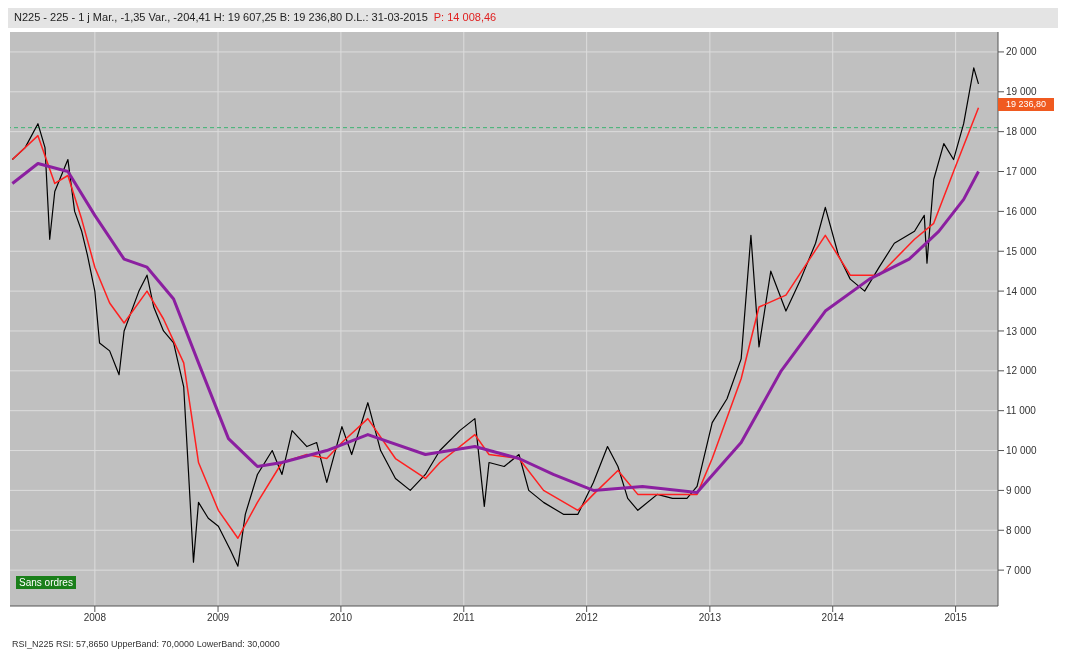  What do you see at coordinates (1019, 490) in the screenshot?
I see `y-tick-label: 9 000` at bounding box center [1019, 490].